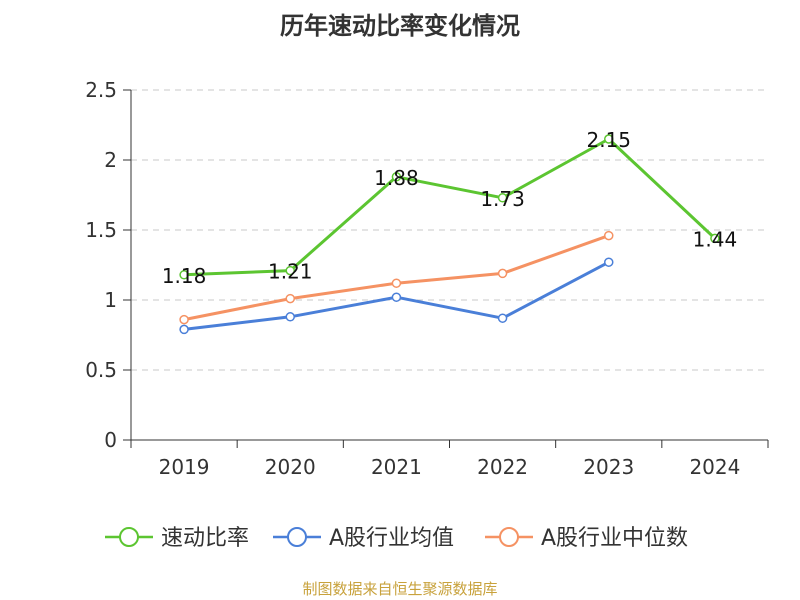 The height and width of the screenshot is (600, 800). What do you see at coordinates (608, 467) in the screenshot?
I see `x-tick-label: 2023` at bounding box center [608, 467].